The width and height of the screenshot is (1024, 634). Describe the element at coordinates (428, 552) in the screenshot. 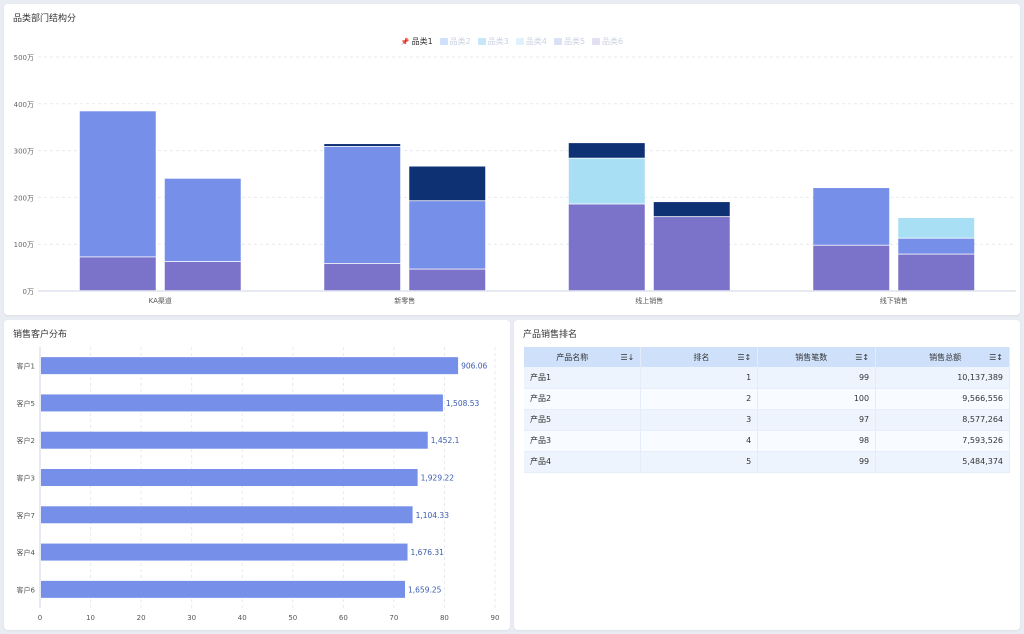

I see `data-label: 1,676.31` at that location.